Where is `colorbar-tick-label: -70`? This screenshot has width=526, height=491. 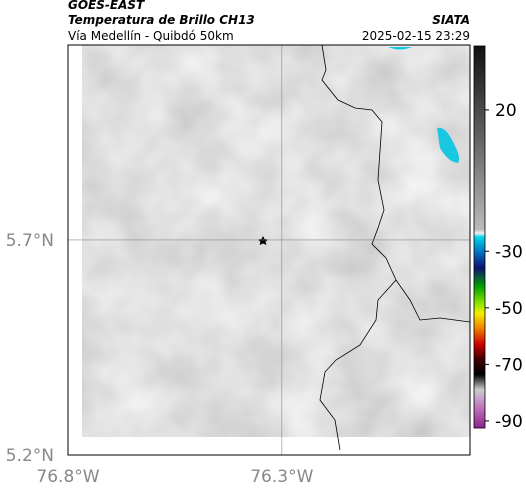
colorbar-tick-label: -70 is located at coordinates (509, 365).